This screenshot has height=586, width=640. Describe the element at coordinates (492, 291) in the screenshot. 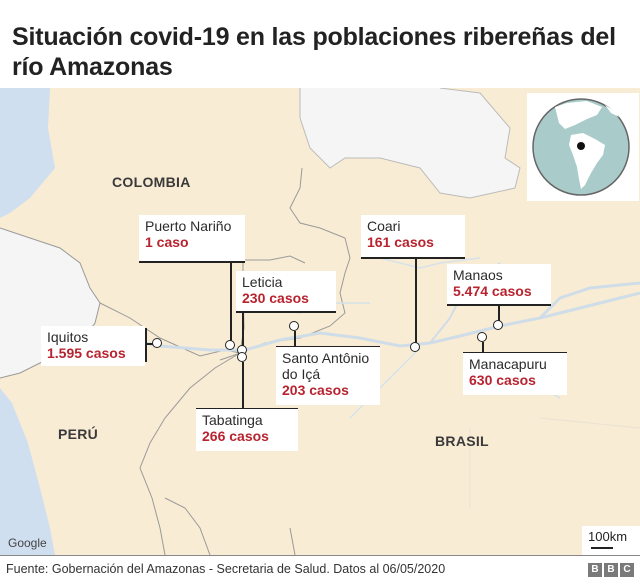

I see `location-cases: 5.474 casos` at that location.